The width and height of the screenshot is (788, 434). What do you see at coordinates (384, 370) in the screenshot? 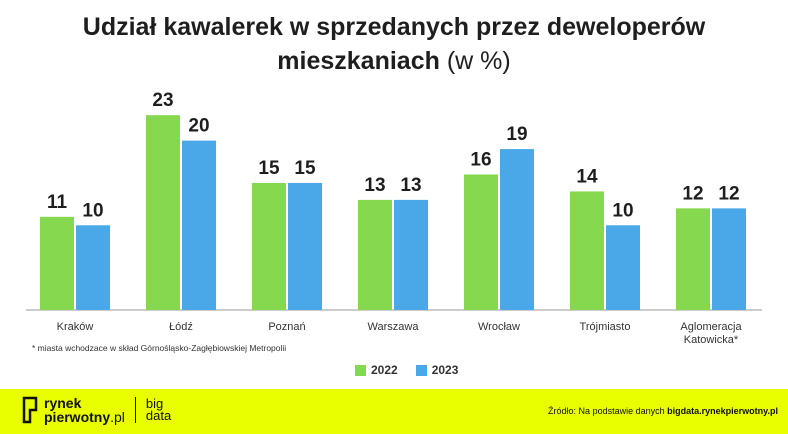
I see `legend-label-2022: 2022` at bounding box center [384, 370].